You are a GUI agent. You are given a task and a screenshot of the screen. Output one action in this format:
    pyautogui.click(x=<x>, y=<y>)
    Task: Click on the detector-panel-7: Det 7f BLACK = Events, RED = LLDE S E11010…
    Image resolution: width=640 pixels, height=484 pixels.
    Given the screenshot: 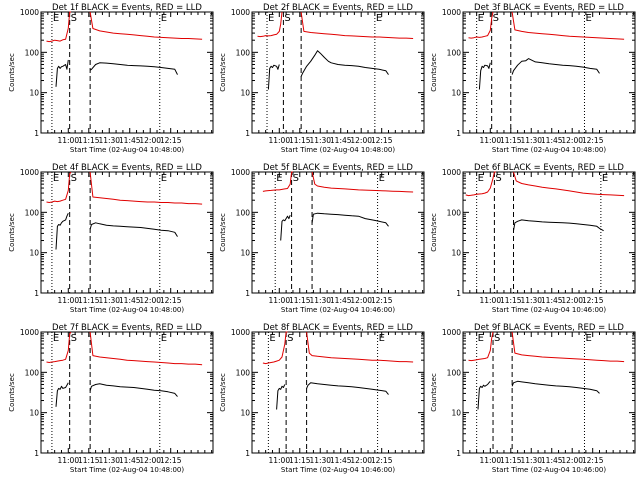 What is the action you would take?
    pyautogui.click(x=110, y=398)
    